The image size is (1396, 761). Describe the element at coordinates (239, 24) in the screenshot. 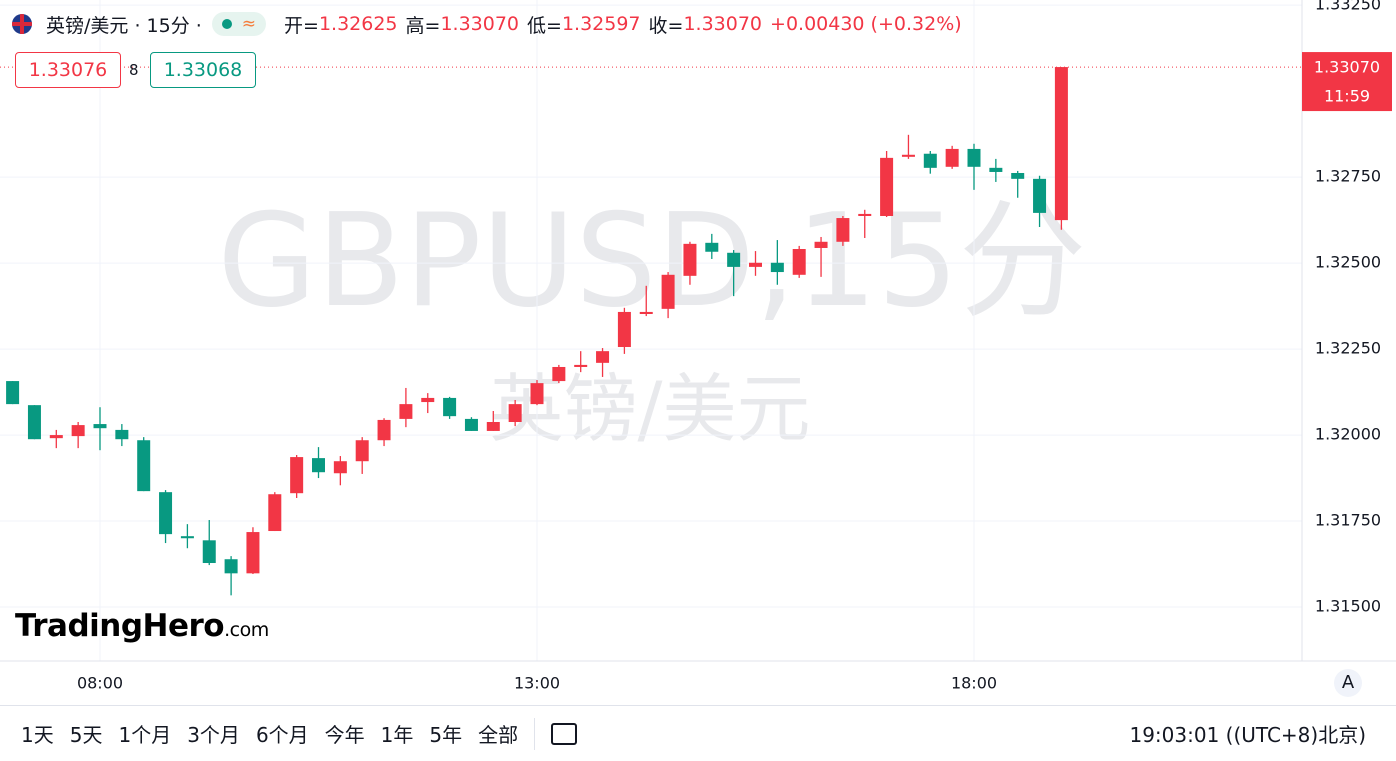

I see `status-pill: ≈` at that location.